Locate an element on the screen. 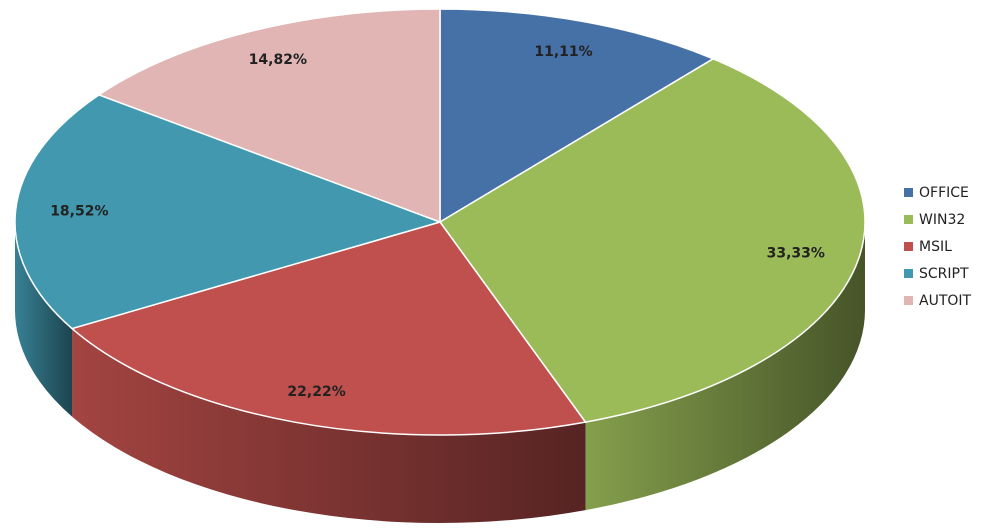 Image resolution: width=988 pixels, height=529 pixels. value-label: 14,82% is located at coordinates (278, 60).